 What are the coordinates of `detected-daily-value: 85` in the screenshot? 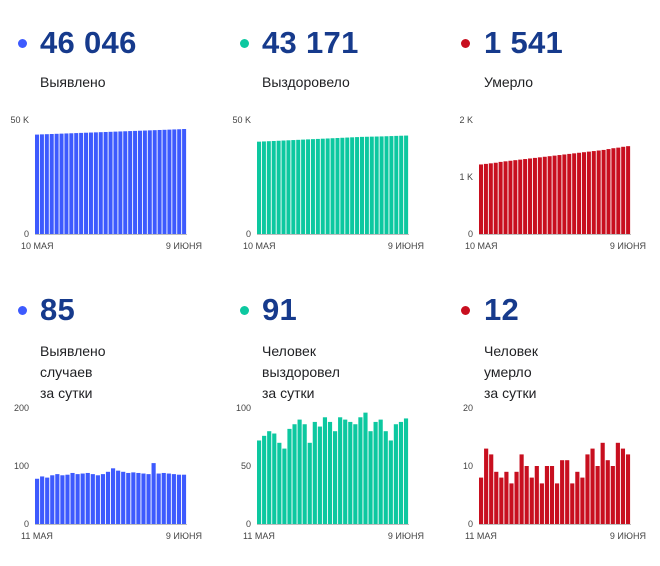 It's located at (58, 309).